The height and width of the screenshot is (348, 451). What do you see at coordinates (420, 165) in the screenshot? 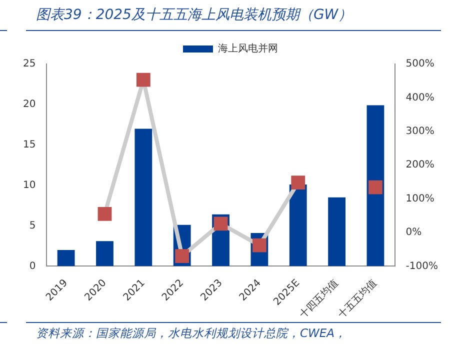
I see `y2-tick-label: 200%` at bounding box center [420, 165].